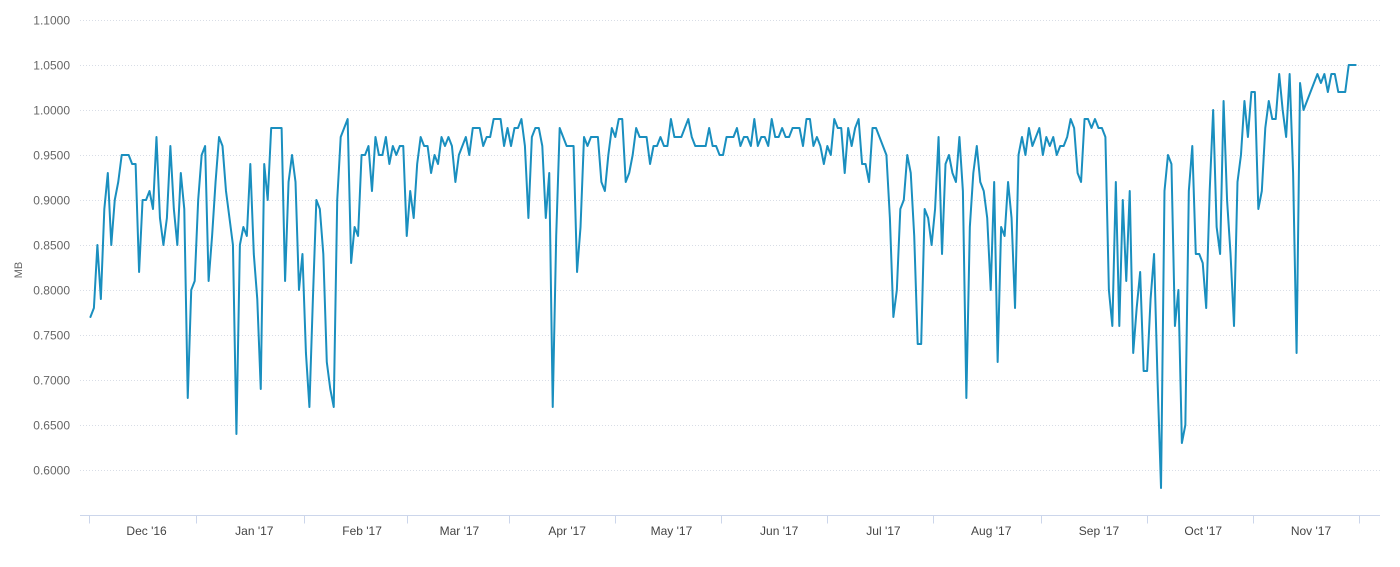 The image size is (1400, 567). I want to click on x-tick-label: Mar '17, so click(460, 531).